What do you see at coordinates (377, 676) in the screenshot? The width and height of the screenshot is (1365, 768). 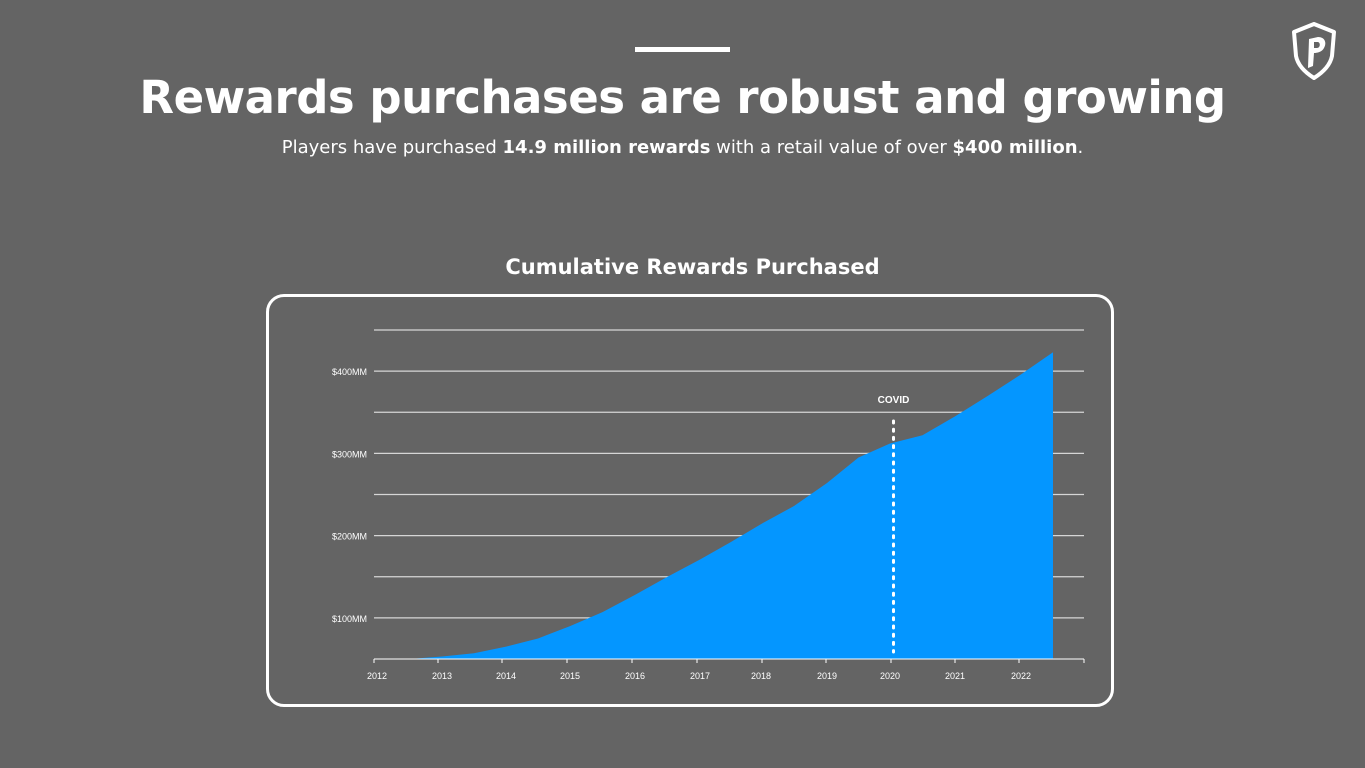 I see `x-tick-label: 2012` at bounding box center [377, 676].